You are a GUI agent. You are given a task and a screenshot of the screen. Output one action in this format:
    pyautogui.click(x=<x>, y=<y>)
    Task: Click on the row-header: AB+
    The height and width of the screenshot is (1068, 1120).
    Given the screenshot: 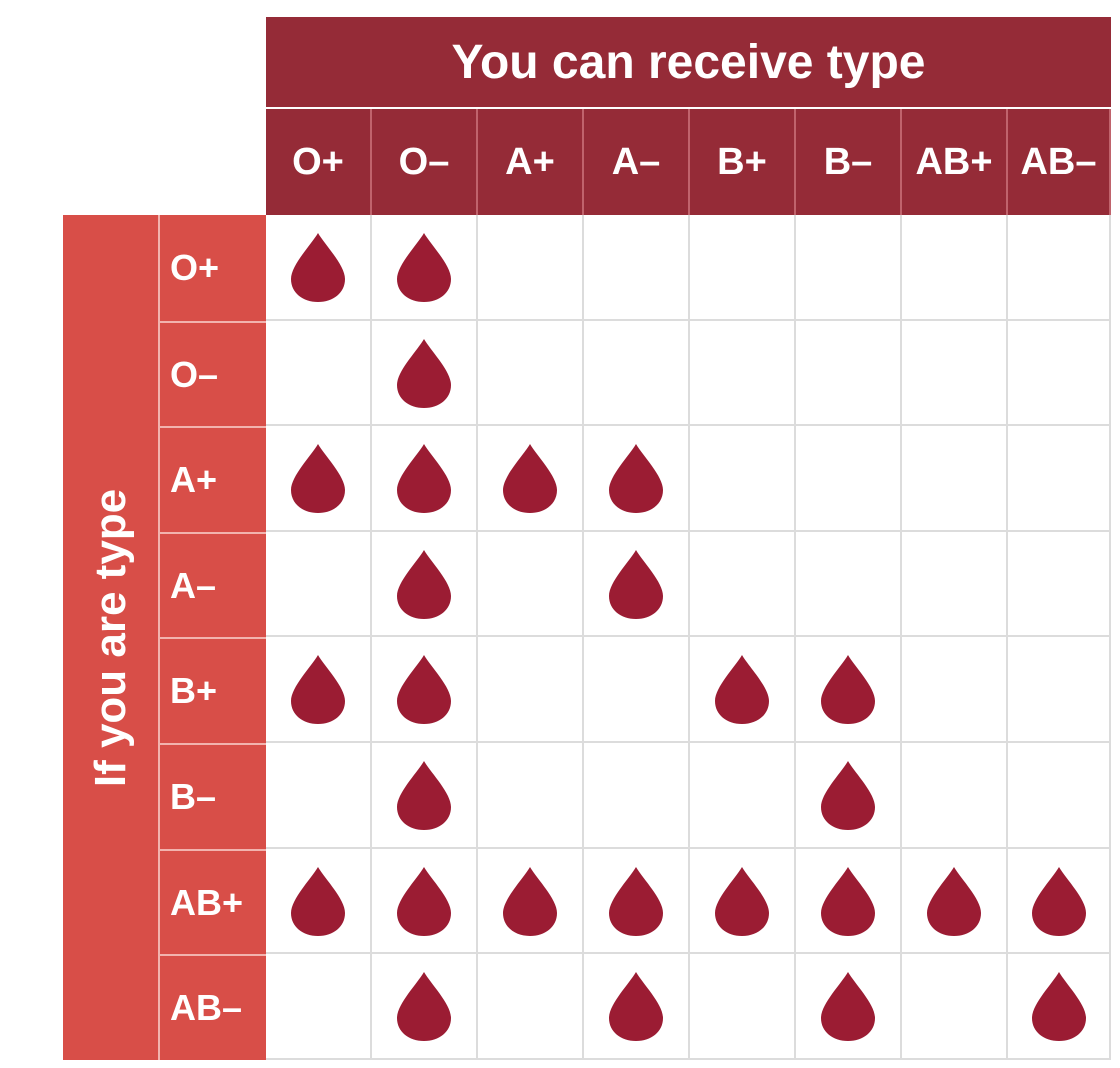 What is the action you would take?
    pyautogui.click(x=213, y=901)
    